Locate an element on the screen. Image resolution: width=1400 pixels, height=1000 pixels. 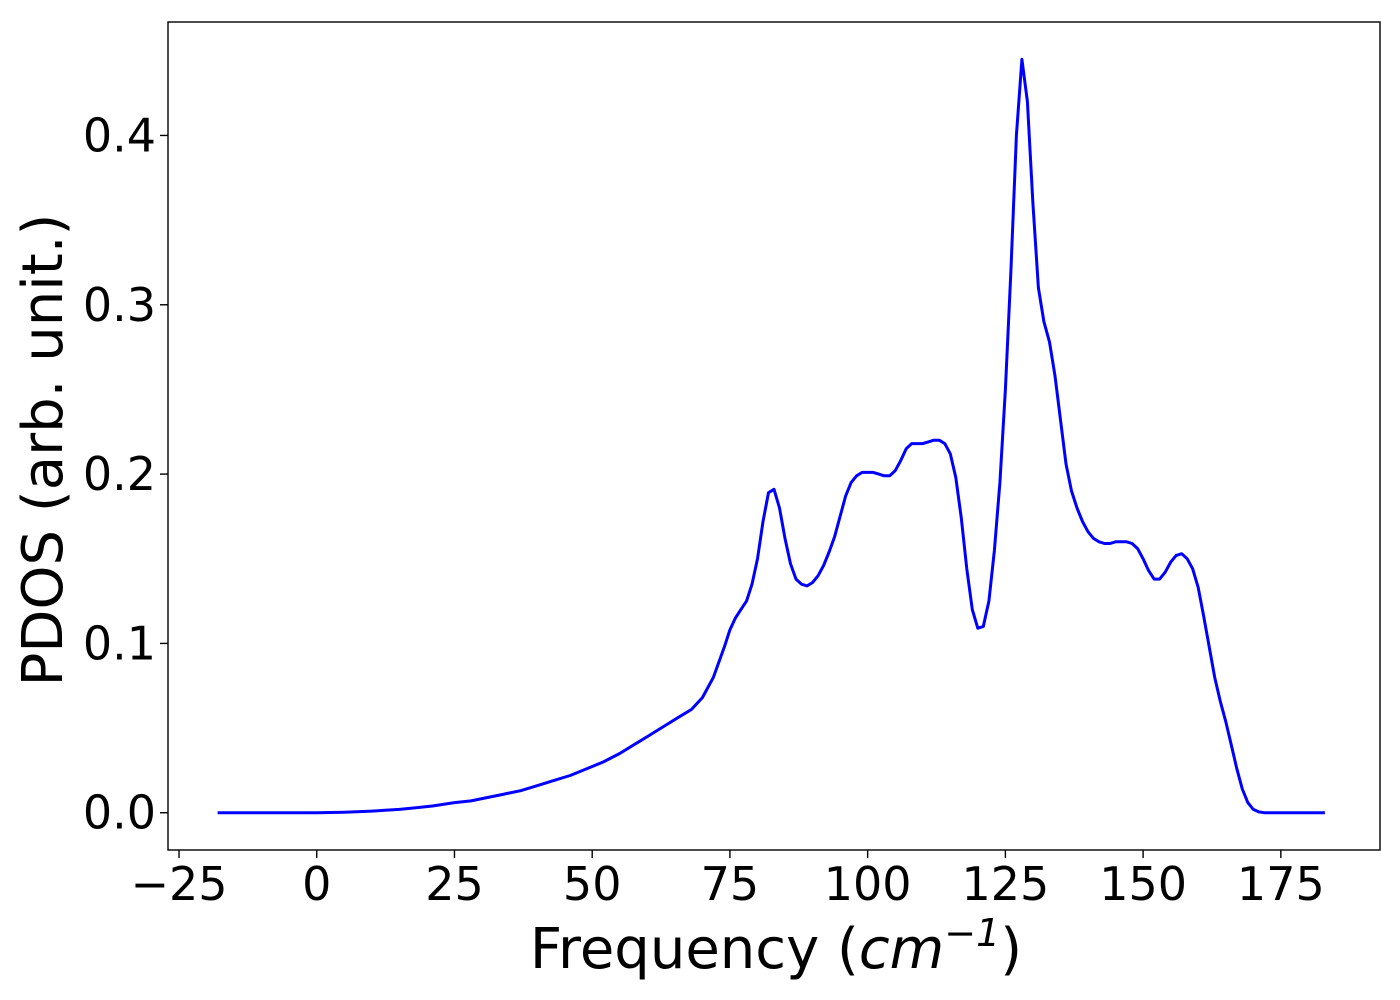
x-axis-label-prefix: Frequency ( is located at coordinates (694, 949).